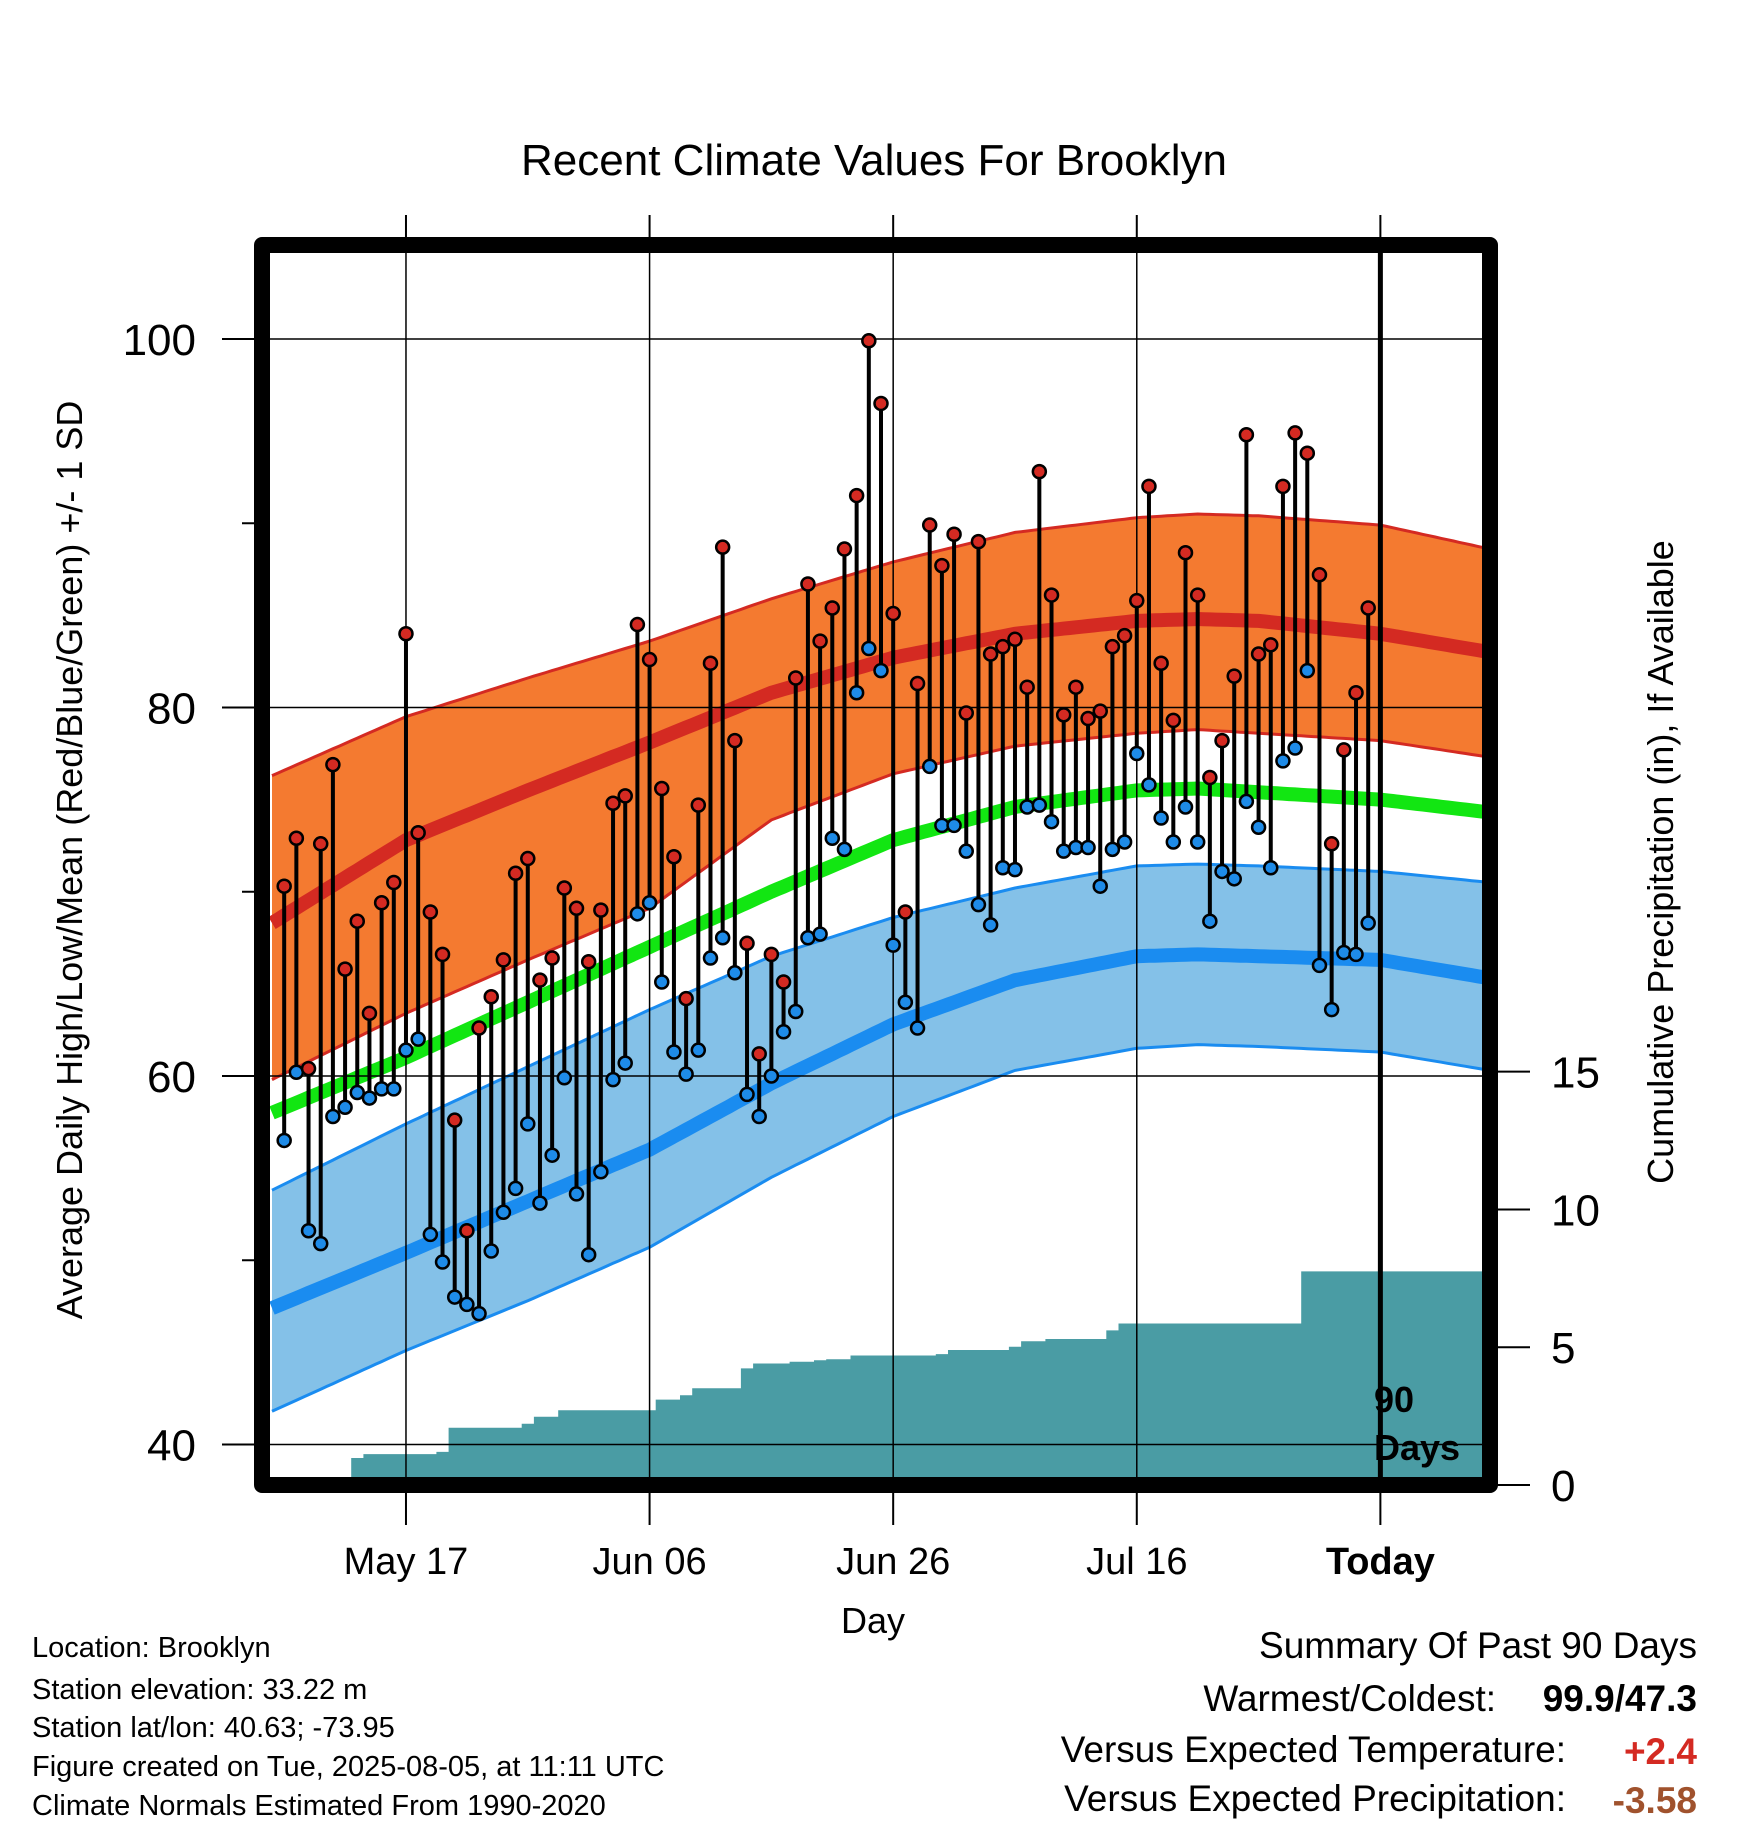 The height and width of the screenshot is (1828, 1748). I want to click on y2-tick-label: 0, so click(1563, 1486).